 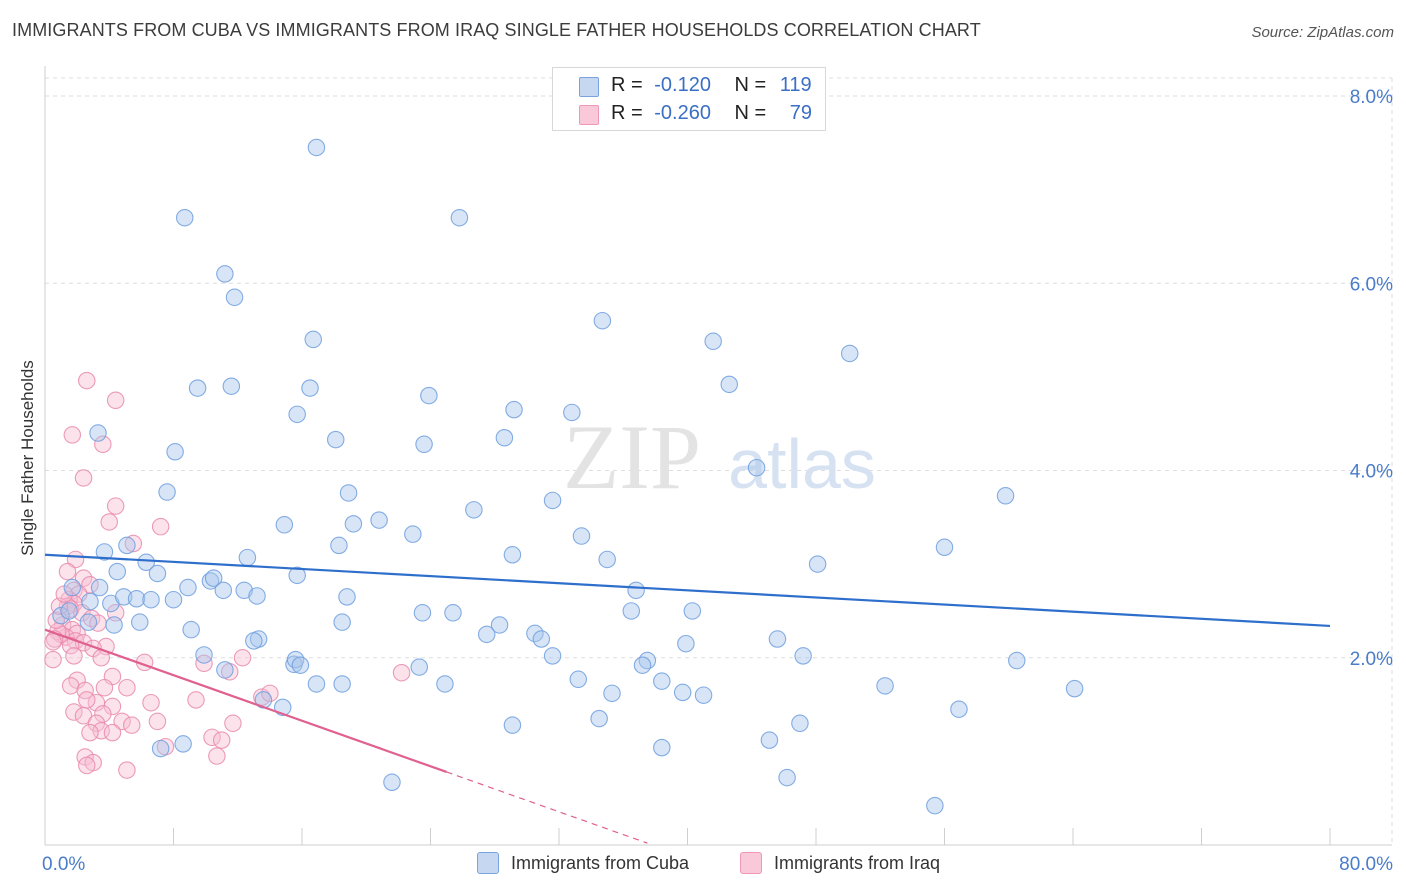 What do you see at coordinates (547, 807) in the screenshot?
I see `iraq-trend-extension` at bounding box center [547, 807].